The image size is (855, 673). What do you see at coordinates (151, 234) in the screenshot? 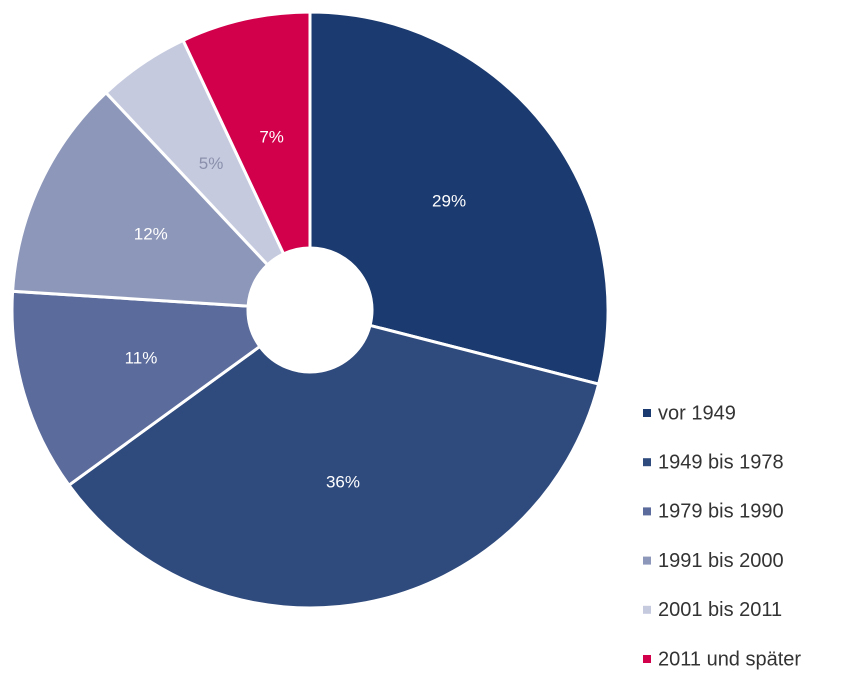
I see `data-label: 12%` at bounding box center [151, 234].